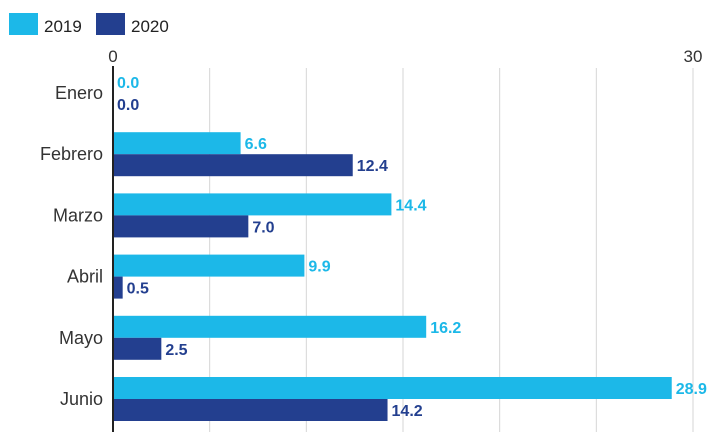 The image size is (720, 437). I want to click on category-label-mayo: Mayo, so click(81, 338).